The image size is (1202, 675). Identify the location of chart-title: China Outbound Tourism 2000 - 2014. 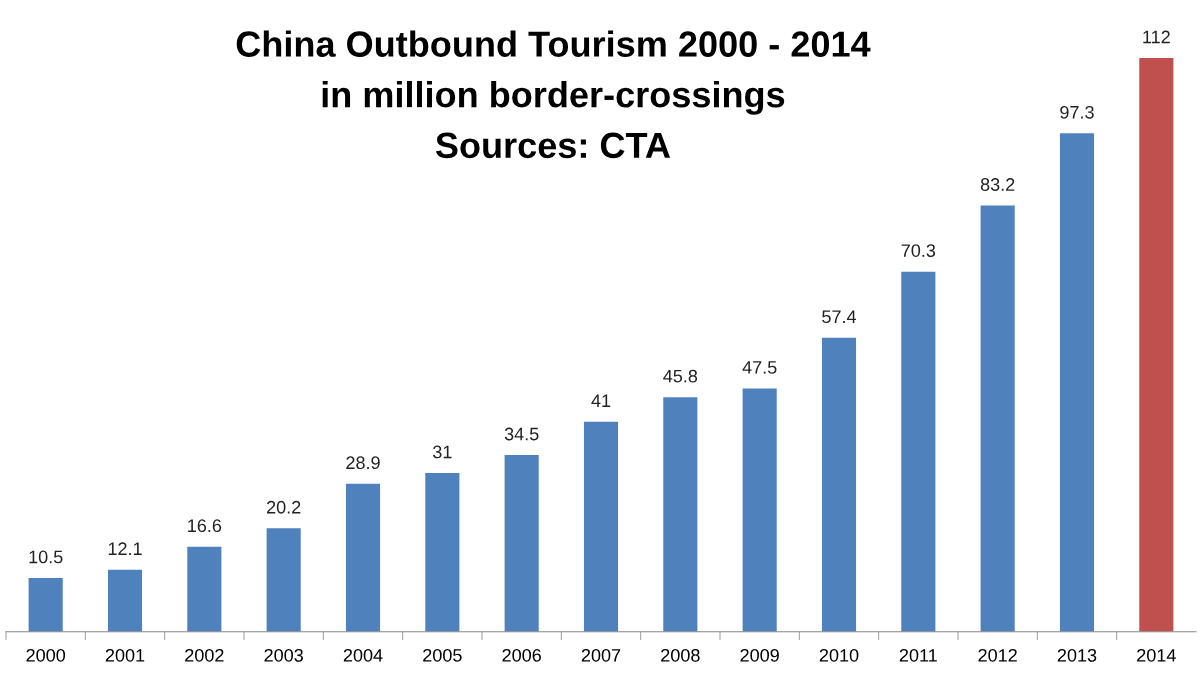
(553, 43).